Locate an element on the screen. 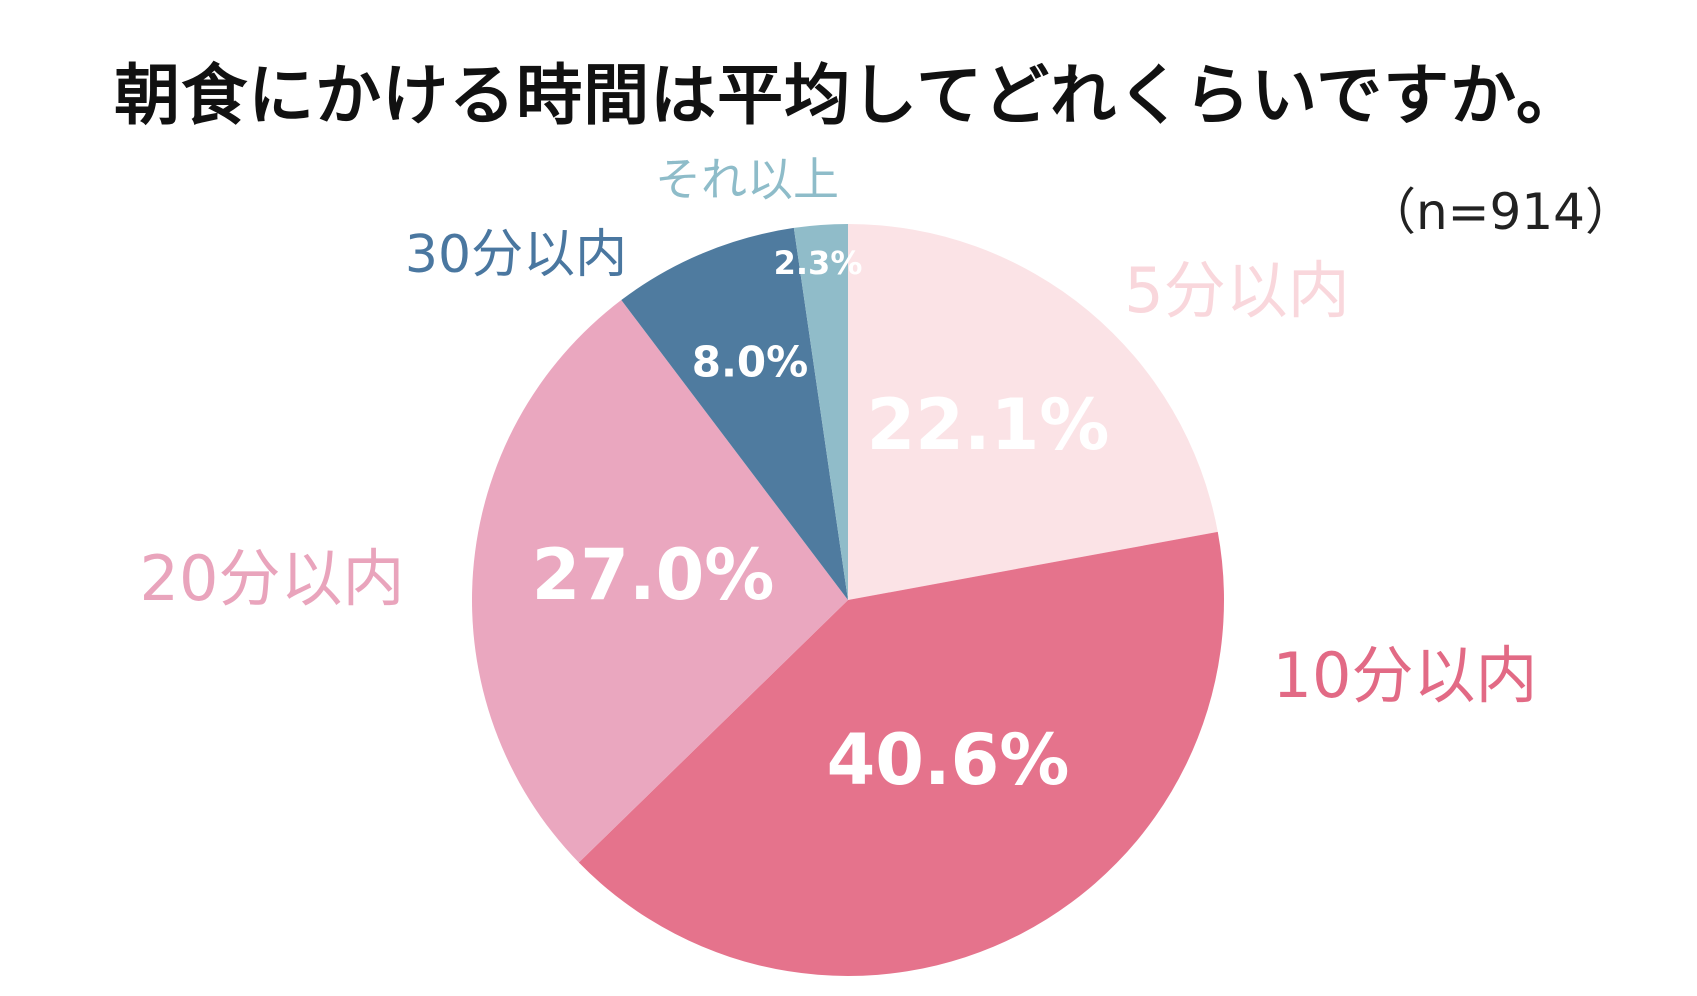  category-label-5: それ以上 is located at coordinates (747, 180).